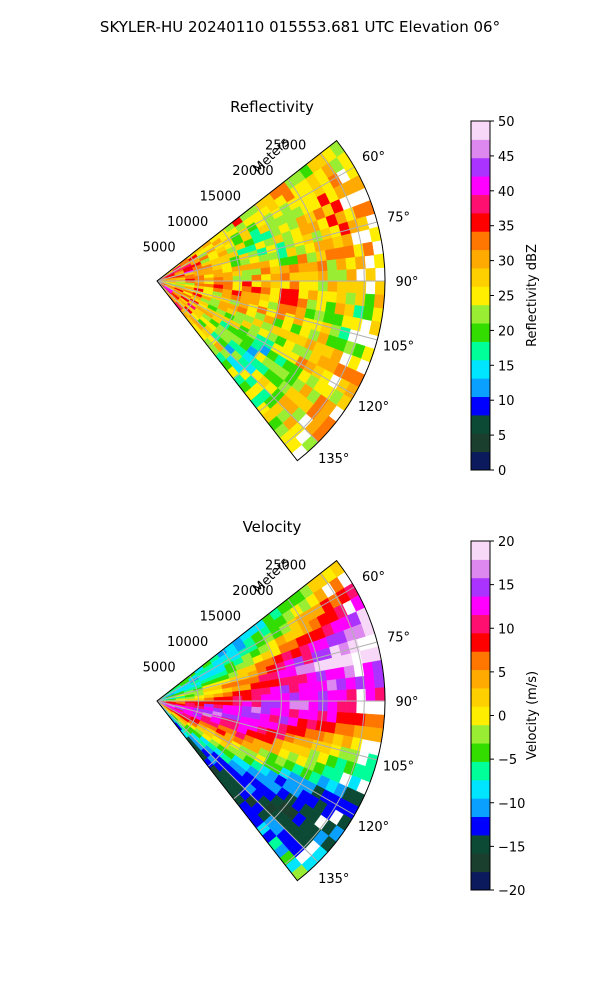 This screenshot has width=600, height=1000. Describe the element at coordinates (406, 702) in the screenshot. I see `azimuth-tick-label: 90°` at that location.